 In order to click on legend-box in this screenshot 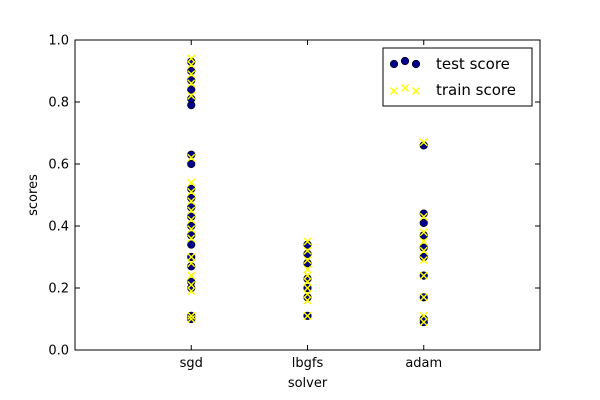, I will do `click(457, 77)`.